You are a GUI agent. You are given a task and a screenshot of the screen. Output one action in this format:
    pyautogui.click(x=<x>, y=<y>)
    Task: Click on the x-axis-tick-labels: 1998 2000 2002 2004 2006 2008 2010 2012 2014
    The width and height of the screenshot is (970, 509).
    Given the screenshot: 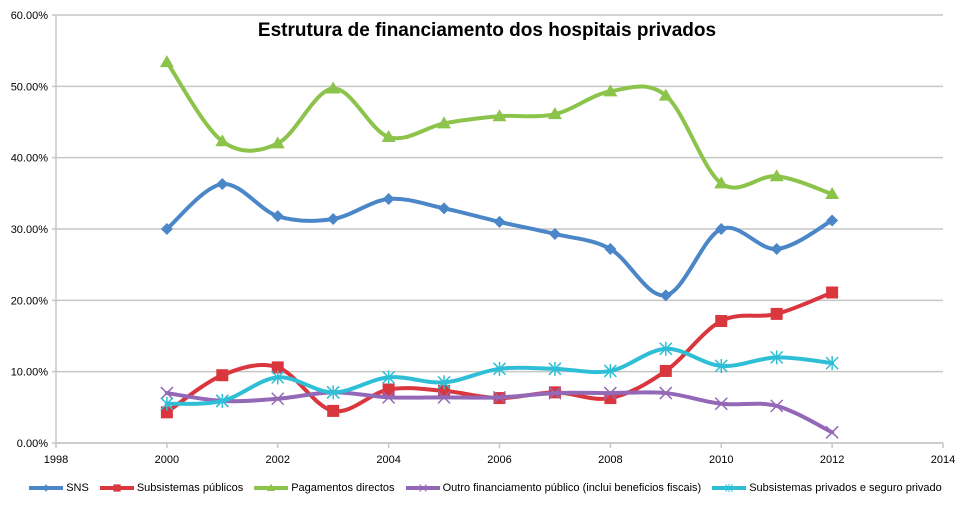 What is the action you would take?
    pyautogui.click(x=499, y=460)
    